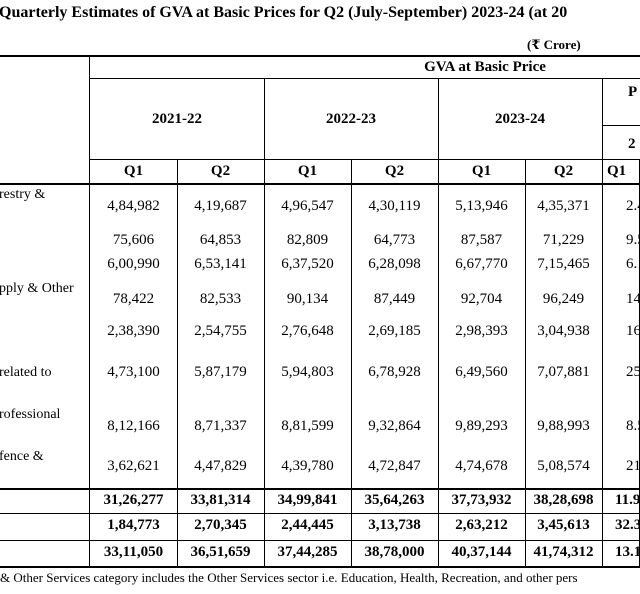 The height and width of the screenshot is (594, 640). I want to click on table-cell: 5,94,803, so click(307, 372).